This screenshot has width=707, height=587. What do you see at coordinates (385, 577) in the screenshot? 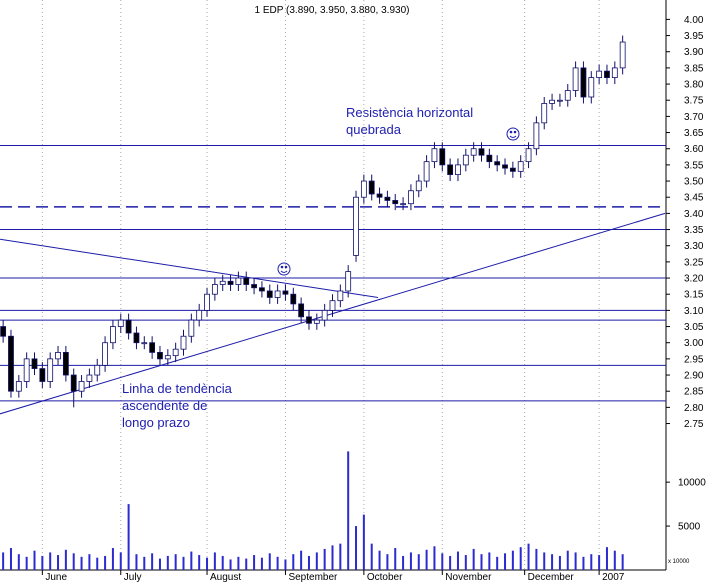
I see `x-tick-label: October` at bounding box center [385, 577].